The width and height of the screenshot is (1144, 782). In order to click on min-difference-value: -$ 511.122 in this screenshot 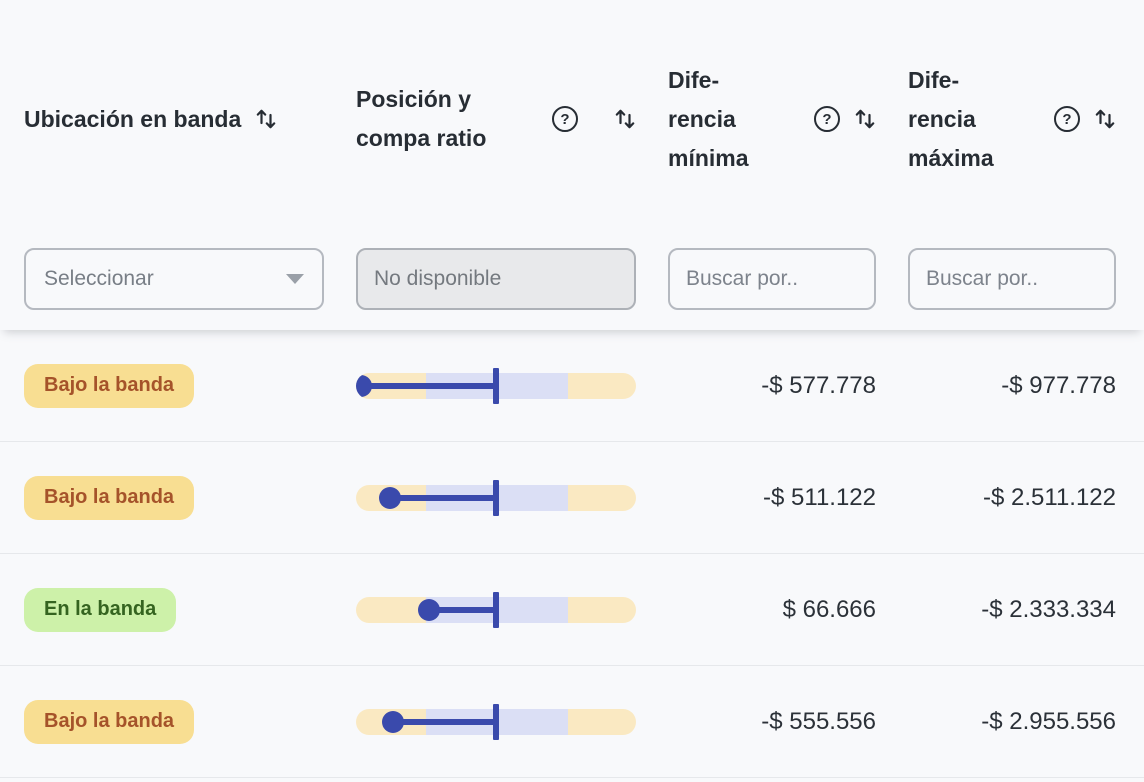, I will do `click(819, 497)`.